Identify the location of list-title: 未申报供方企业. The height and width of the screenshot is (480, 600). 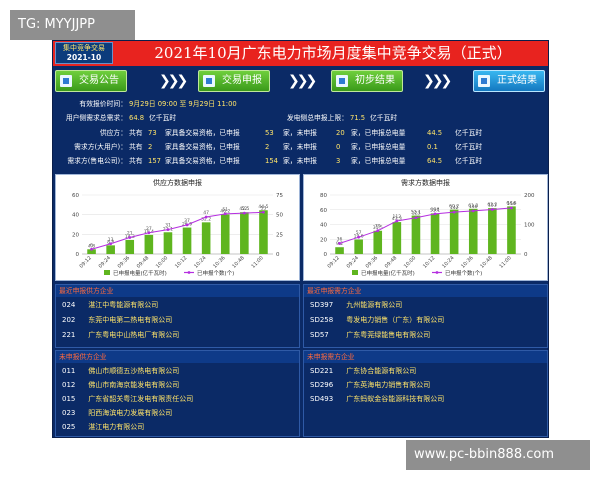
(177, 357).